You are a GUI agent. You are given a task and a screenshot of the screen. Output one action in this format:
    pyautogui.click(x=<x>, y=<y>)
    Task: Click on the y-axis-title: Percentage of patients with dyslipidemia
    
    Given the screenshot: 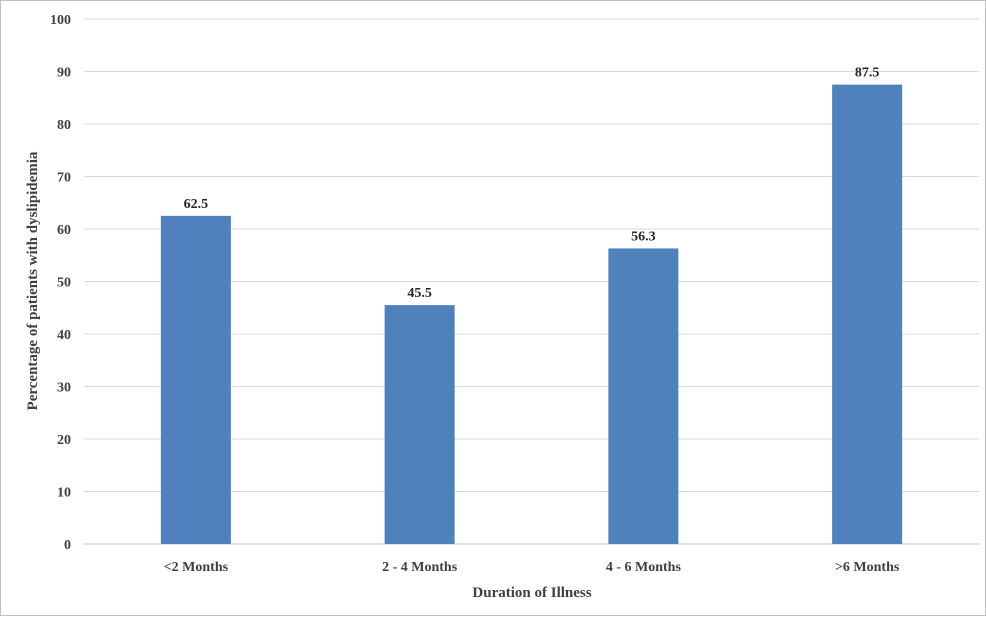 What is the action you would take?
    pyautogui.click(x=33, y=280)
    